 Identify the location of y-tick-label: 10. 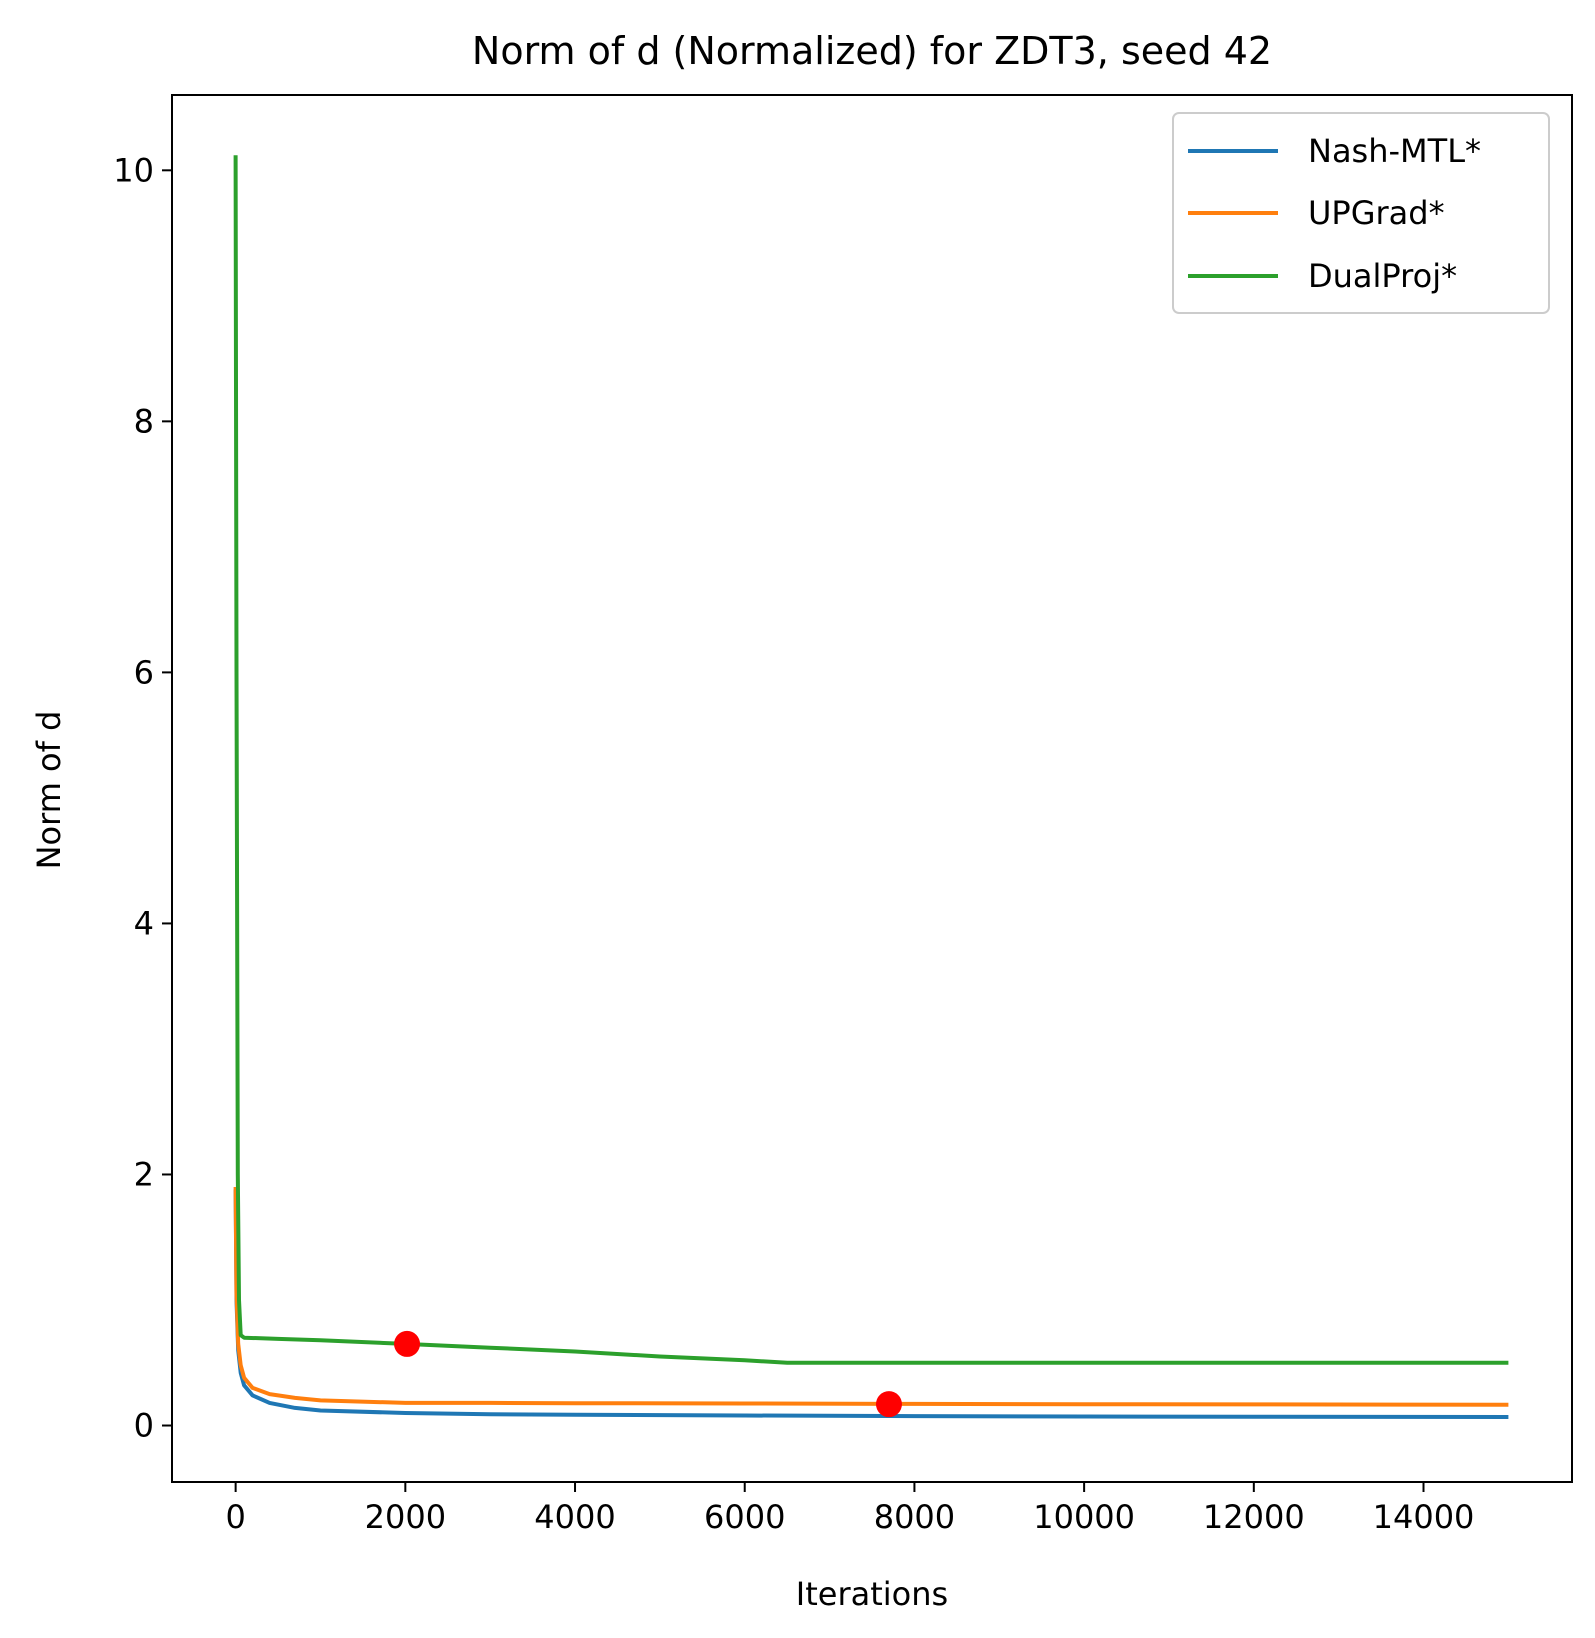
(133, 170).